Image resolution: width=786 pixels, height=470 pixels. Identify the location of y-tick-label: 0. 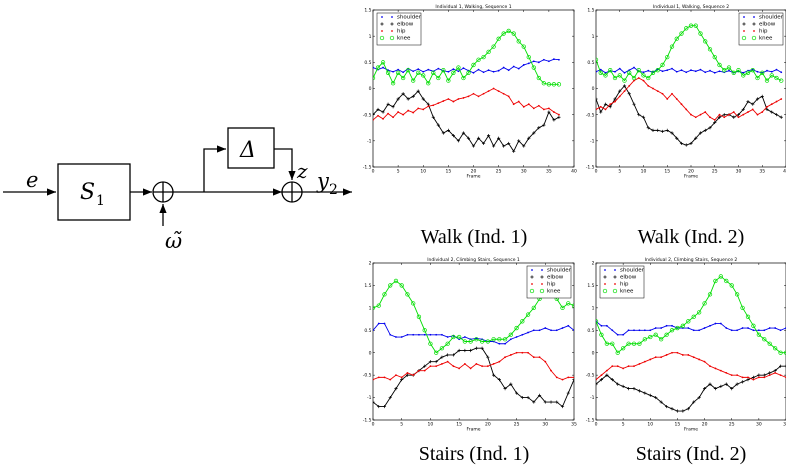
(593, 89).